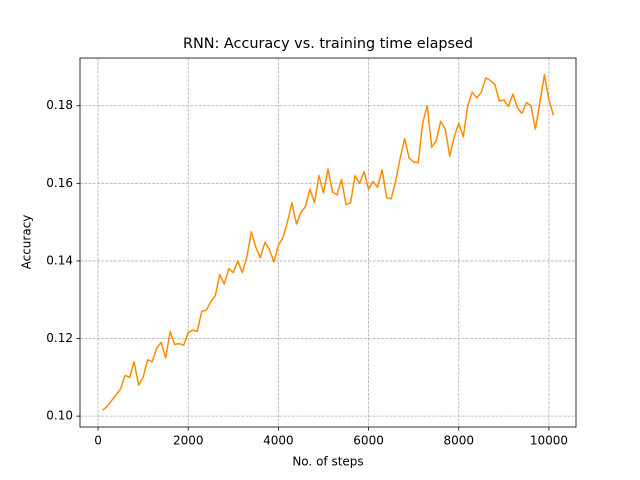  I want to click on x-tick-label: 10000, so click(549, 441).